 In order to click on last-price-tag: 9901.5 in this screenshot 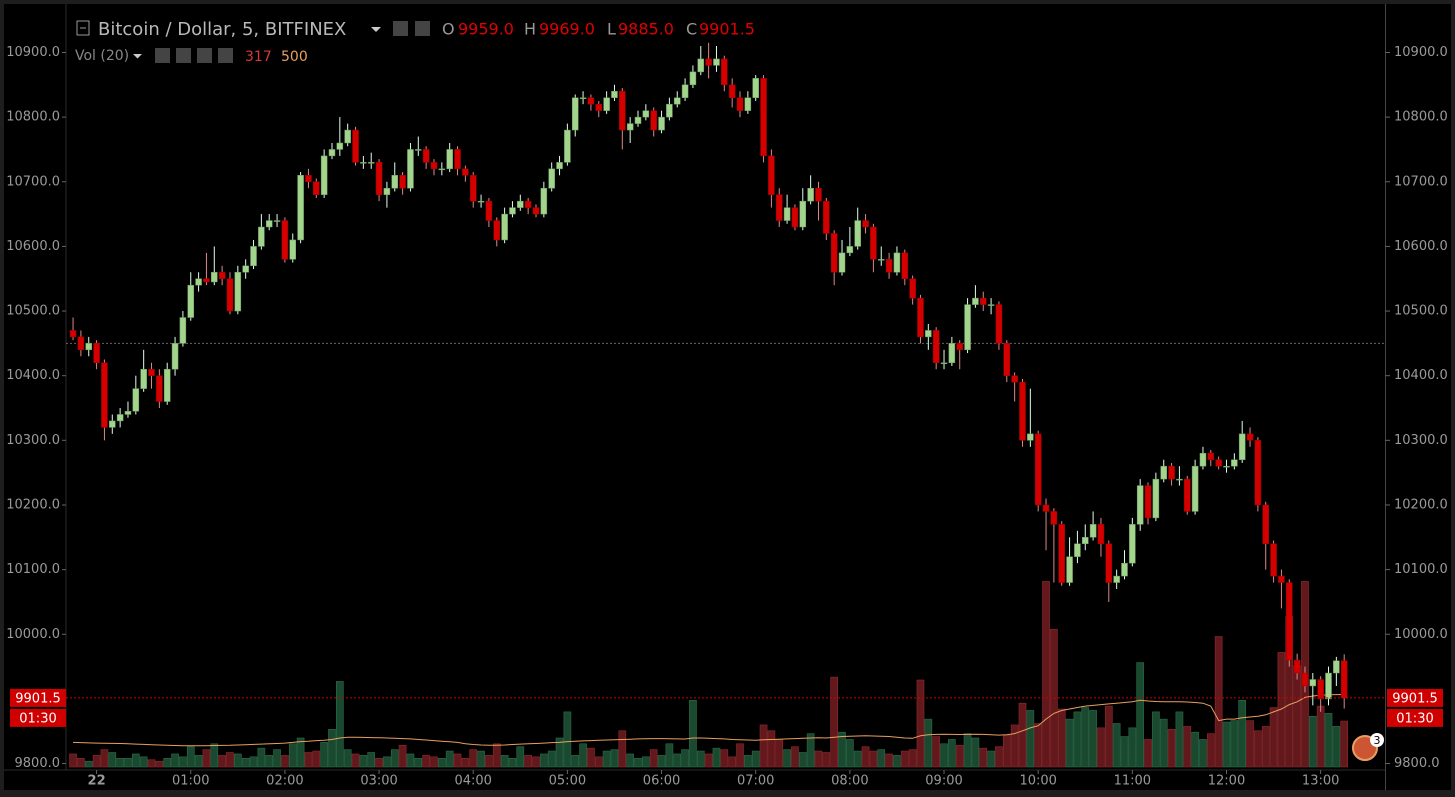, I will do `click(38, 698)`.